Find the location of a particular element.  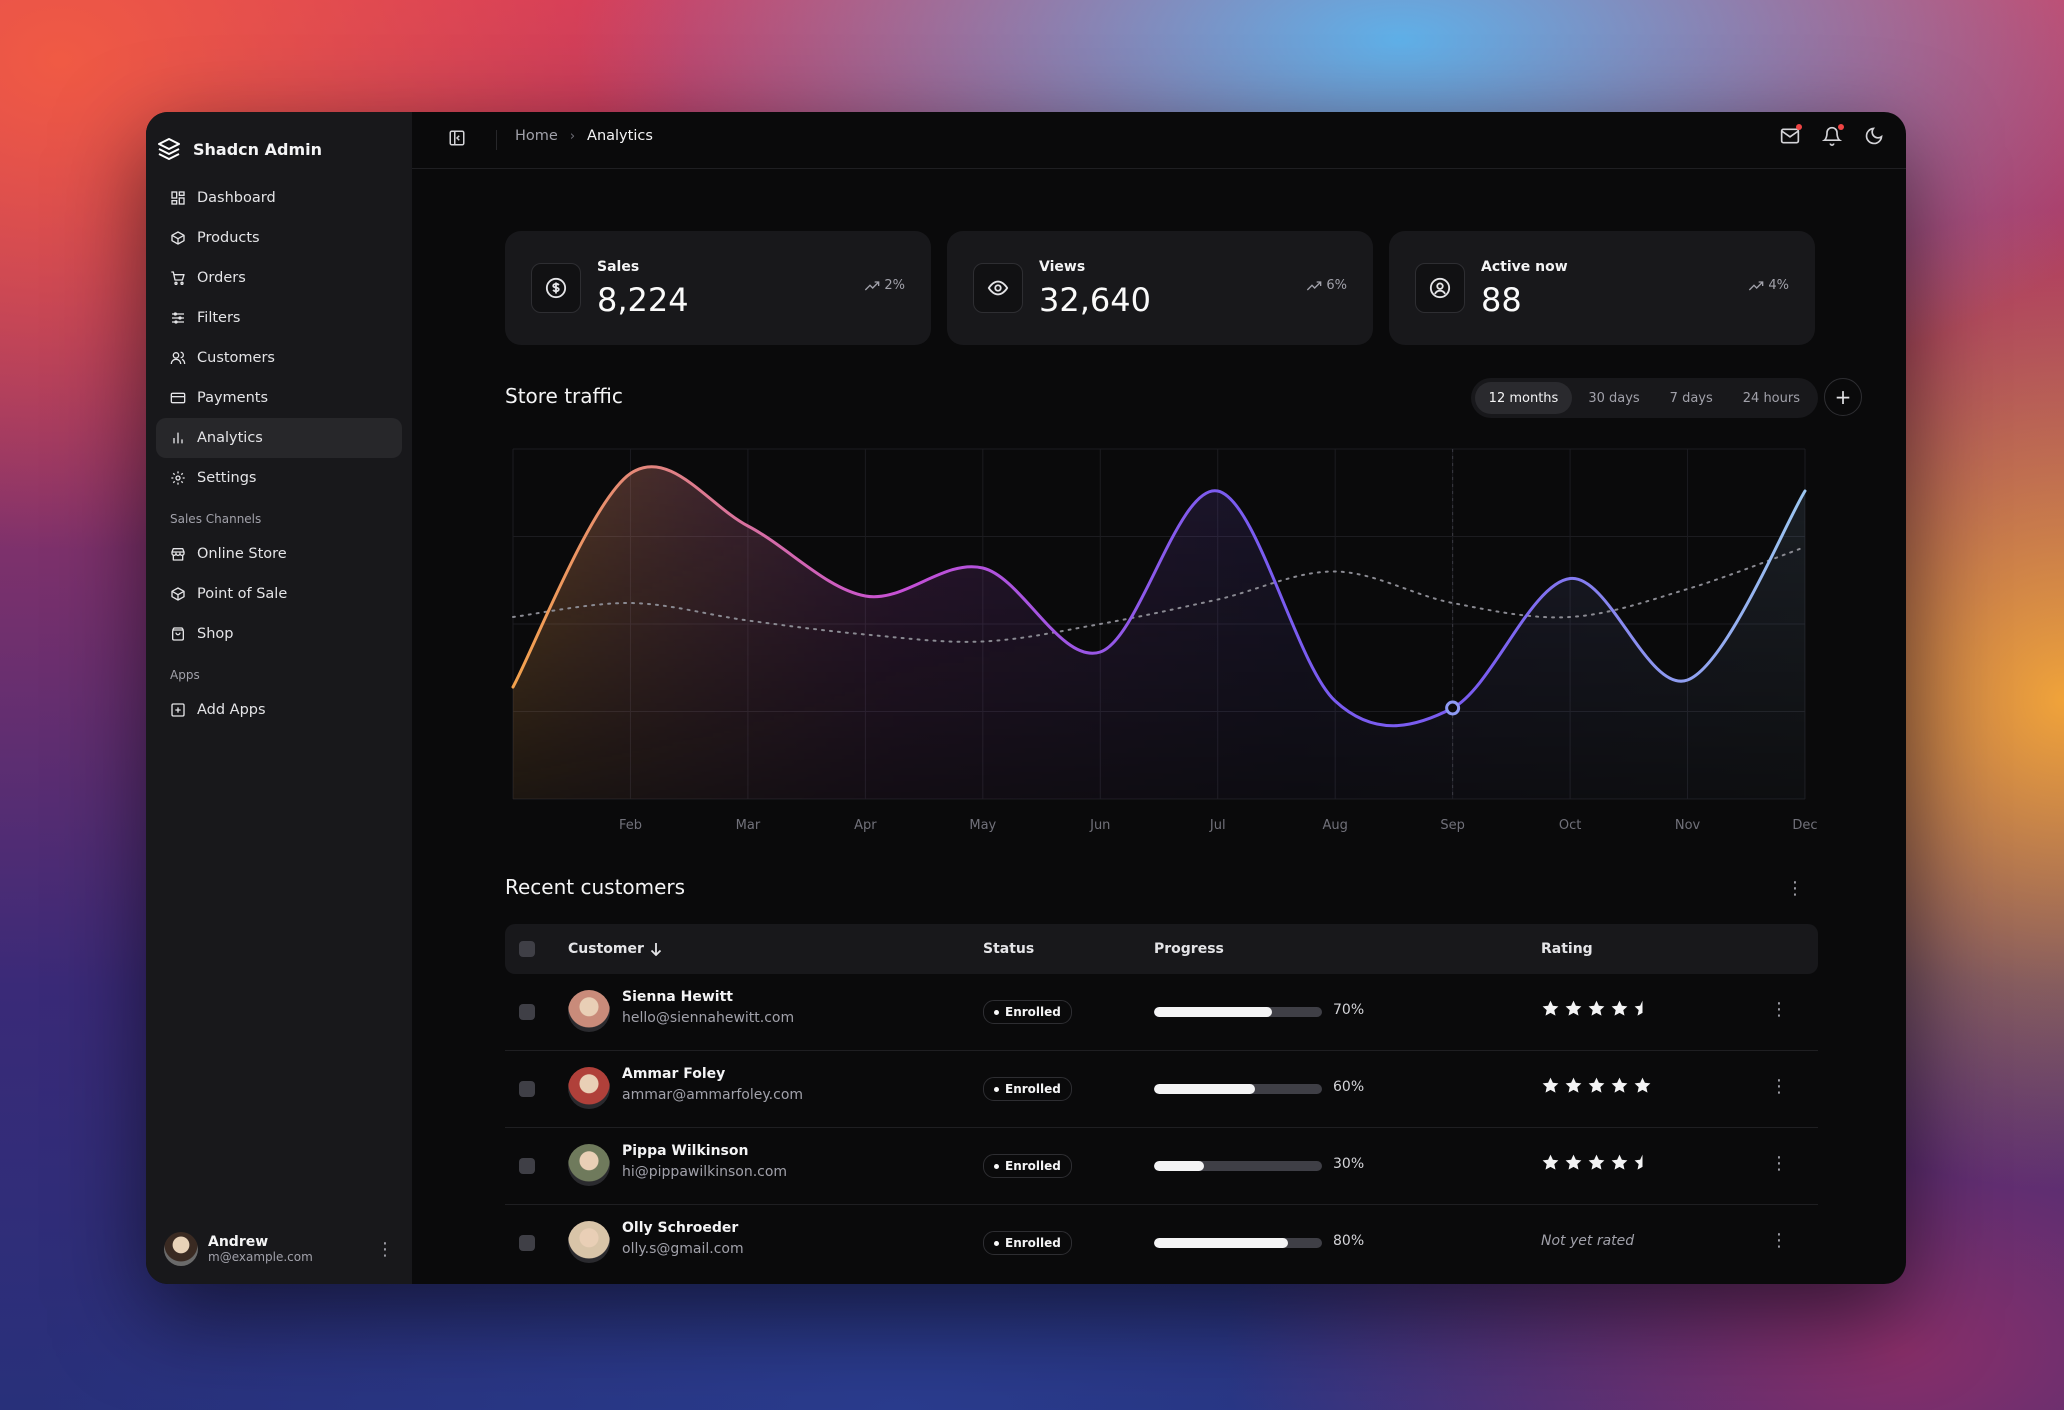

section-label-sales-channels: Sales Channels is located at coordinates (216, 519).